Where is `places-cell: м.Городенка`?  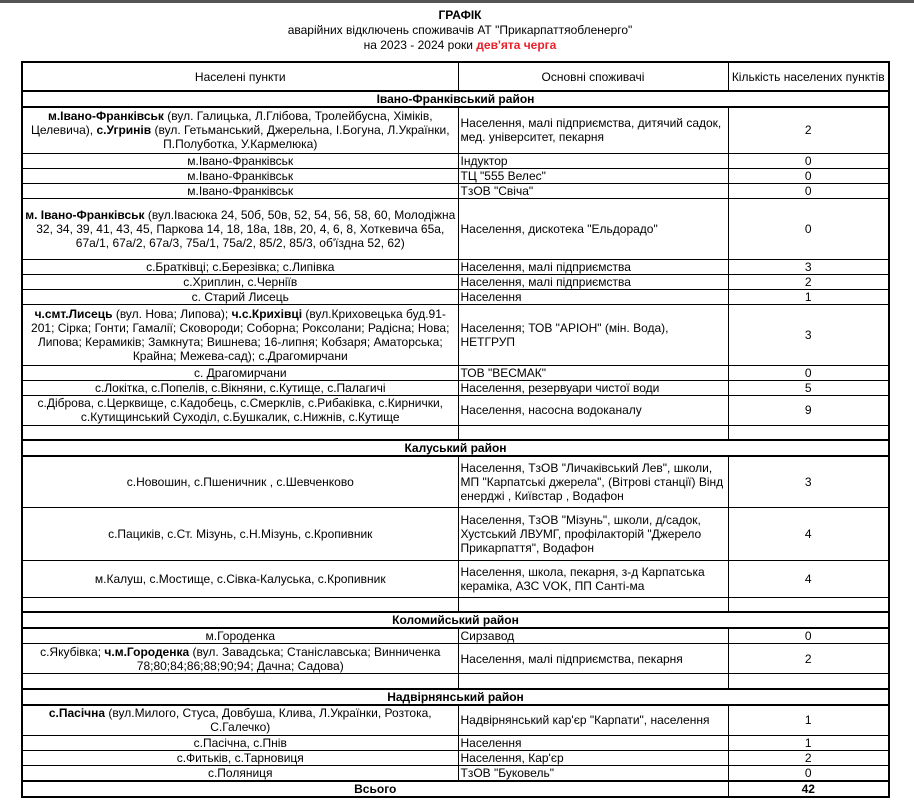
places-cell: м.Городенка is located at coordinates (240, 635).